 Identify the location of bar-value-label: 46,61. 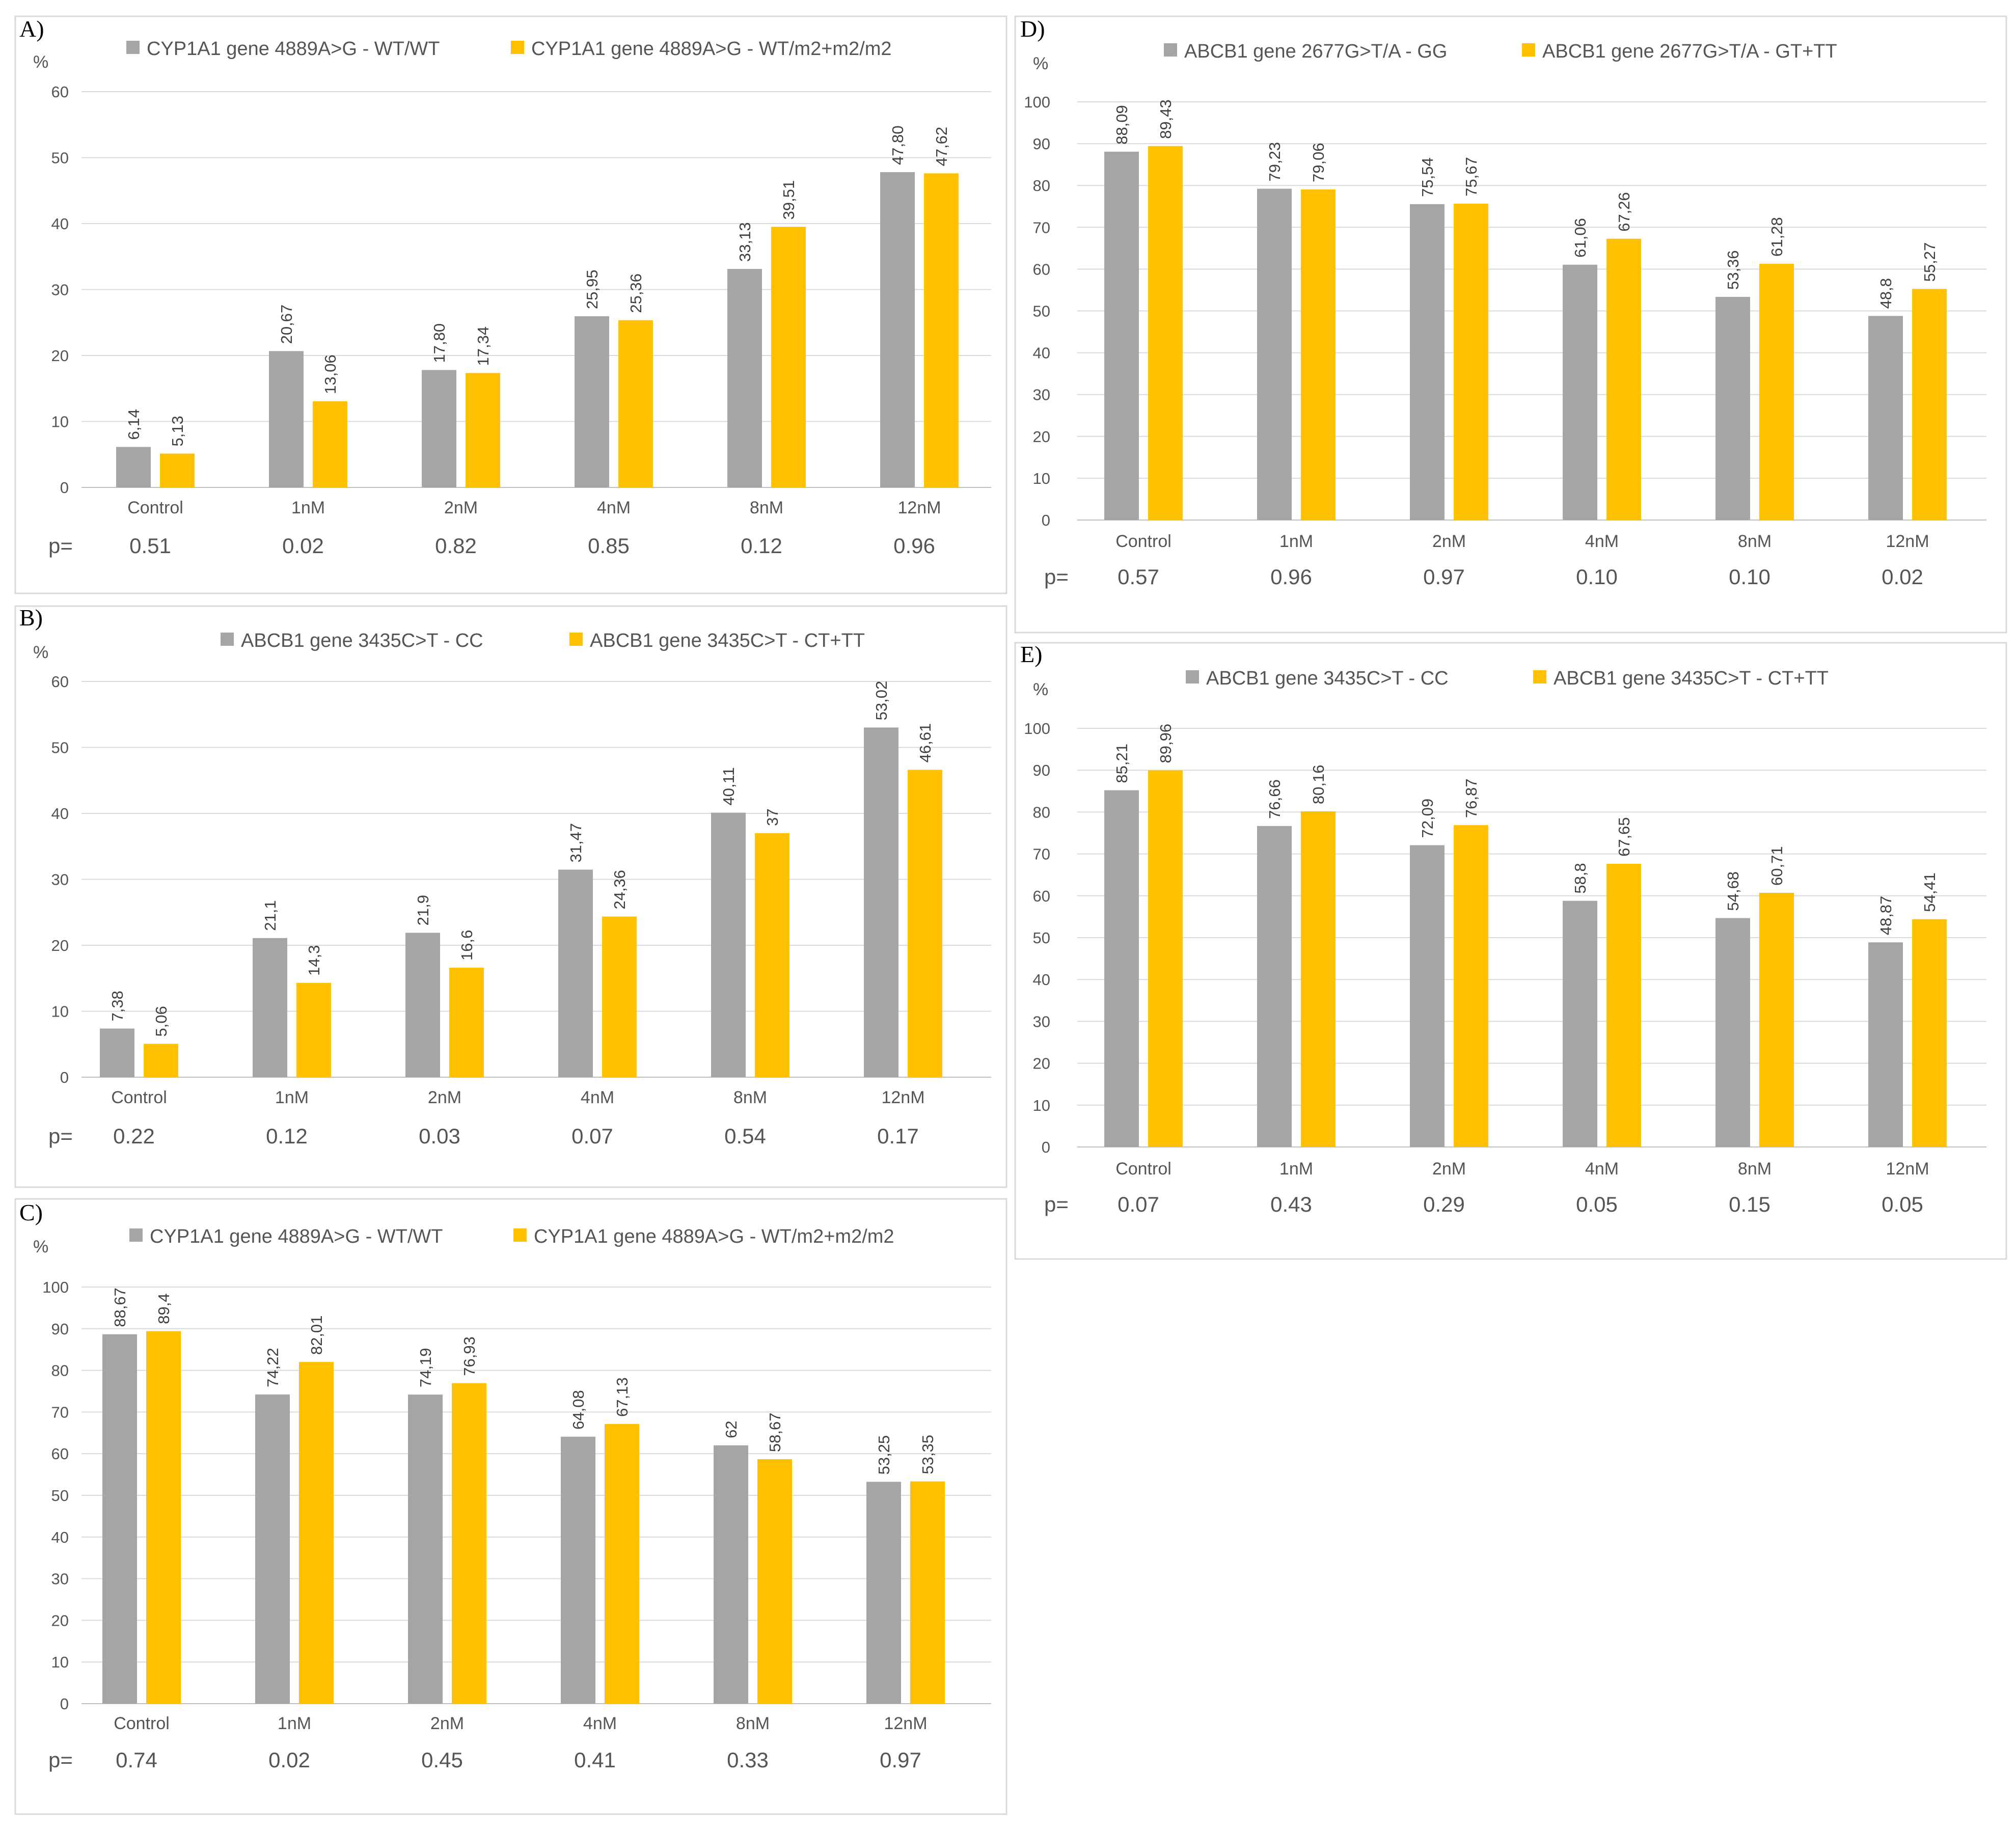
(925, 743).